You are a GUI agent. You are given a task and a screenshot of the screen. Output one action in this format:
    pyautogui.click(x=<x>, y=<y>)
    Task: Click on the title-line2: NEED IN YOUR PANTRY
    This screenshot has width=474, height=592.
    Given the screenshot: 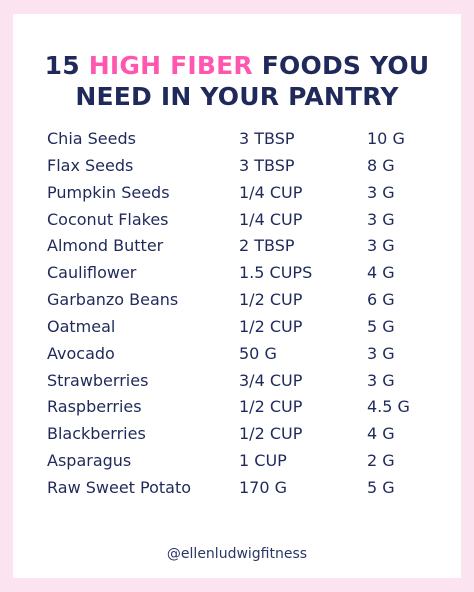 What is the action you would take?
    pyautogui.click(x=237, y=96)
    